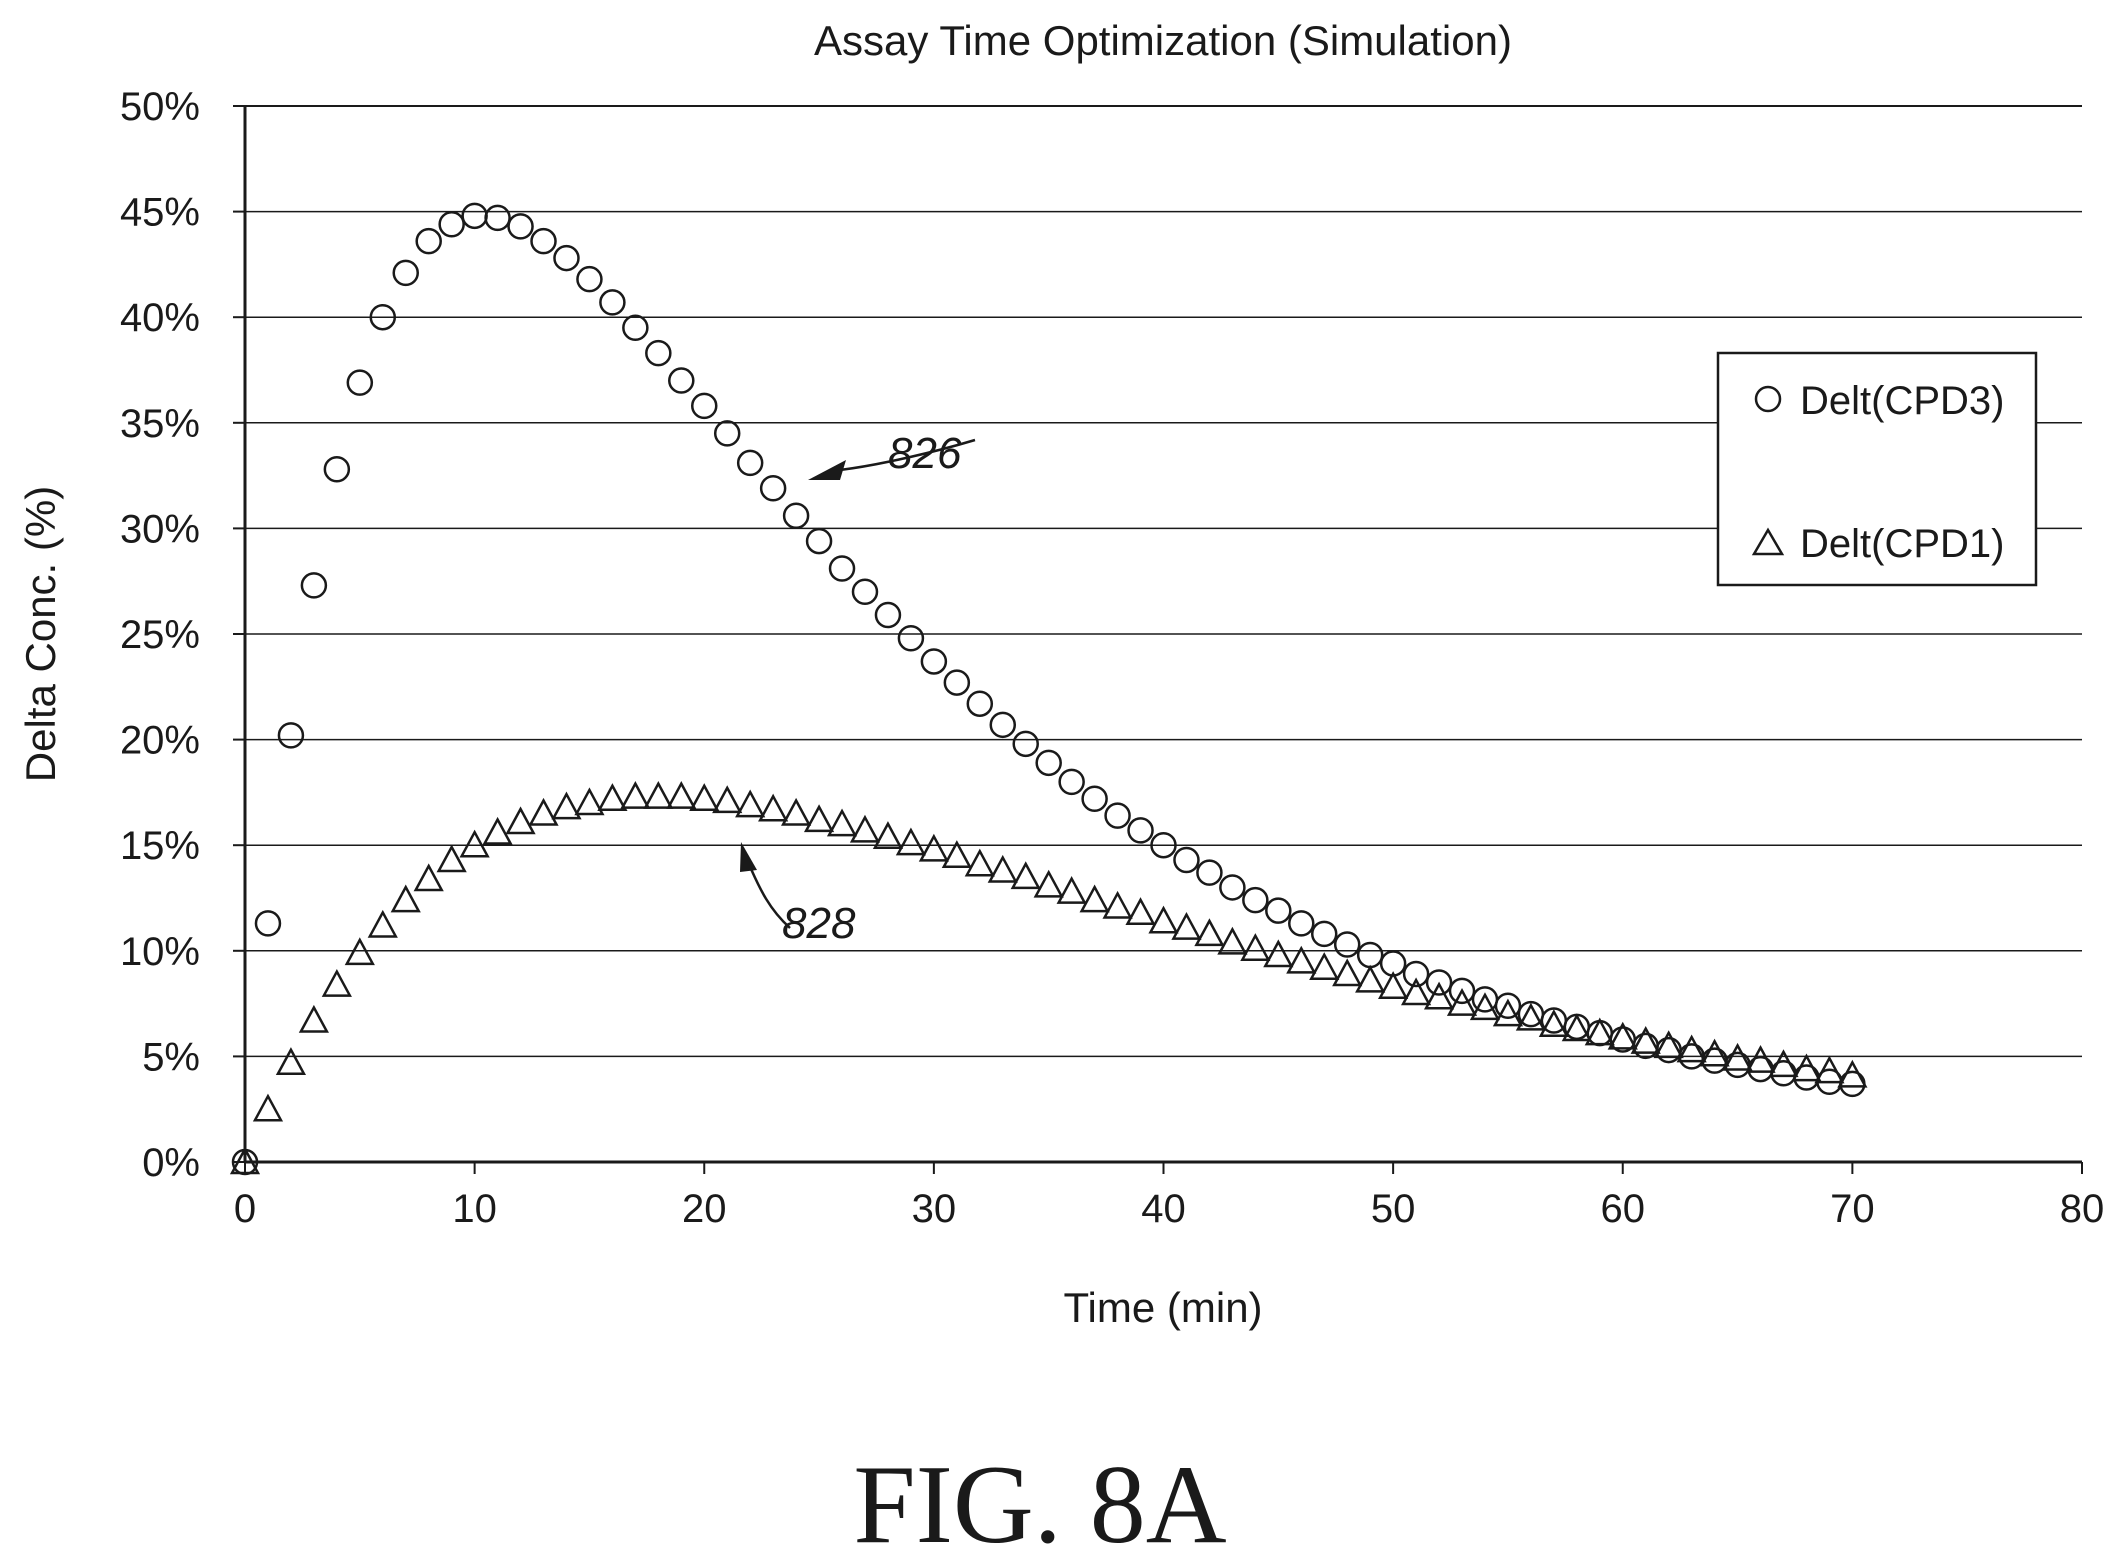  What do you see at coordinates (934, 1209) in the screenshot?
I see `x-tick-label: 30` at bounding box center [934, 1209].